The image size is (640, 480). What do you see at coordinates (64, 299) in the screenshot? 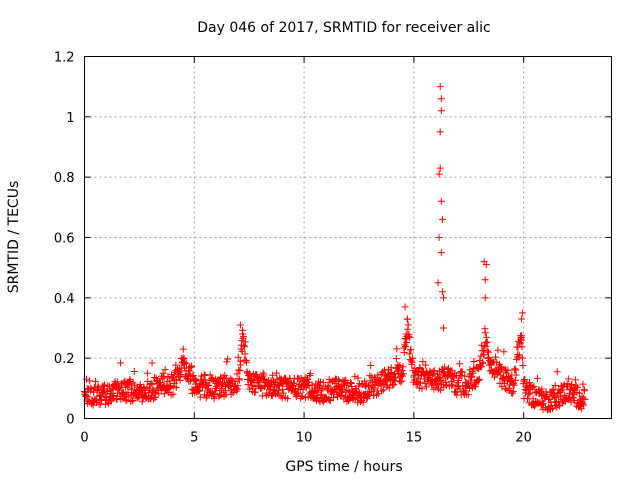
I see `y-tick-label: 0.4` at bounding box center [64, 299].